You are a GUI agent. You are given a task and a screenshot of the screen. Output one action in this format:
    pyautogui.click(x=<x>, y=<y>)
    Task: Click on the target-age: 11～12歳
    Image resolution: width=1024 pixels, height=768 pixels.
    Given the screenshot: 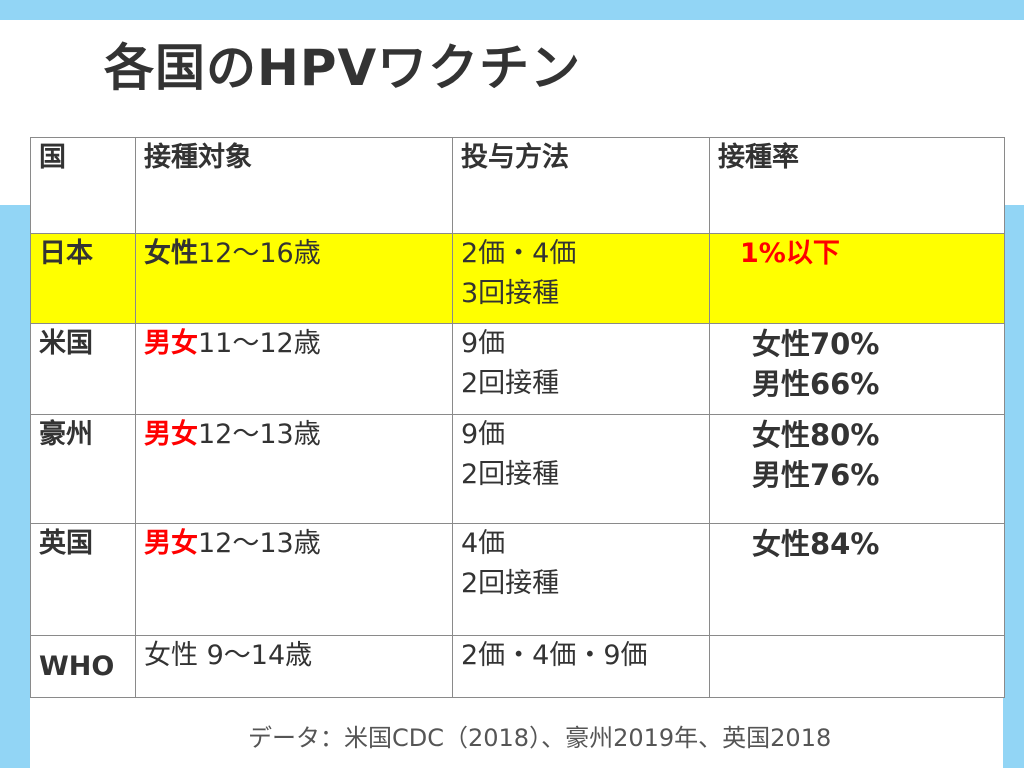 What is the action you would take?
    pyautogui.click(x=259, y=343)
    